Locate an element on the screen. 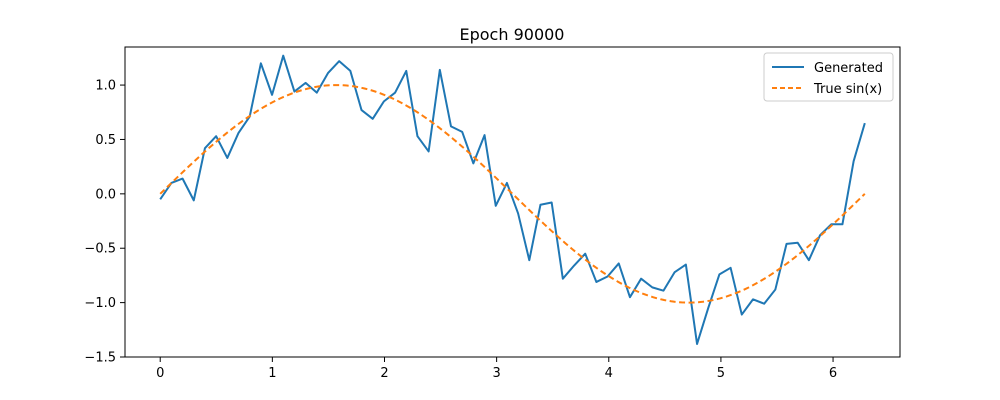  legend: Generated True sin(x) is located at coordinates (828, 77).